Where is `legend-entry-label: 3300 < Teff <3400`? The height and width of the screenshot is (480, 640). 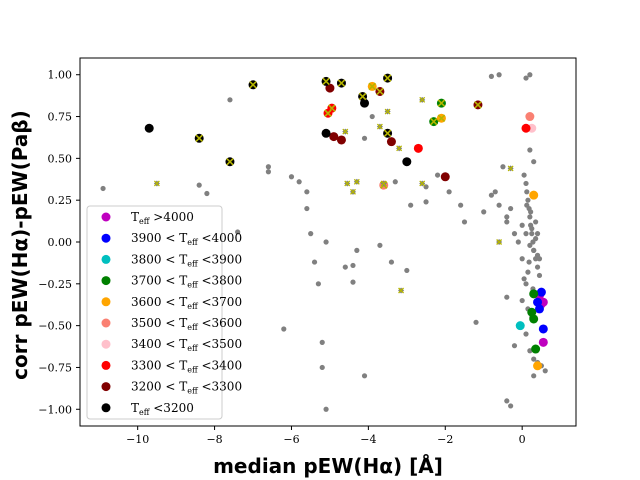
legend-entry-label: 3300 < Teff <3400 is located at coordinates (186, 366).